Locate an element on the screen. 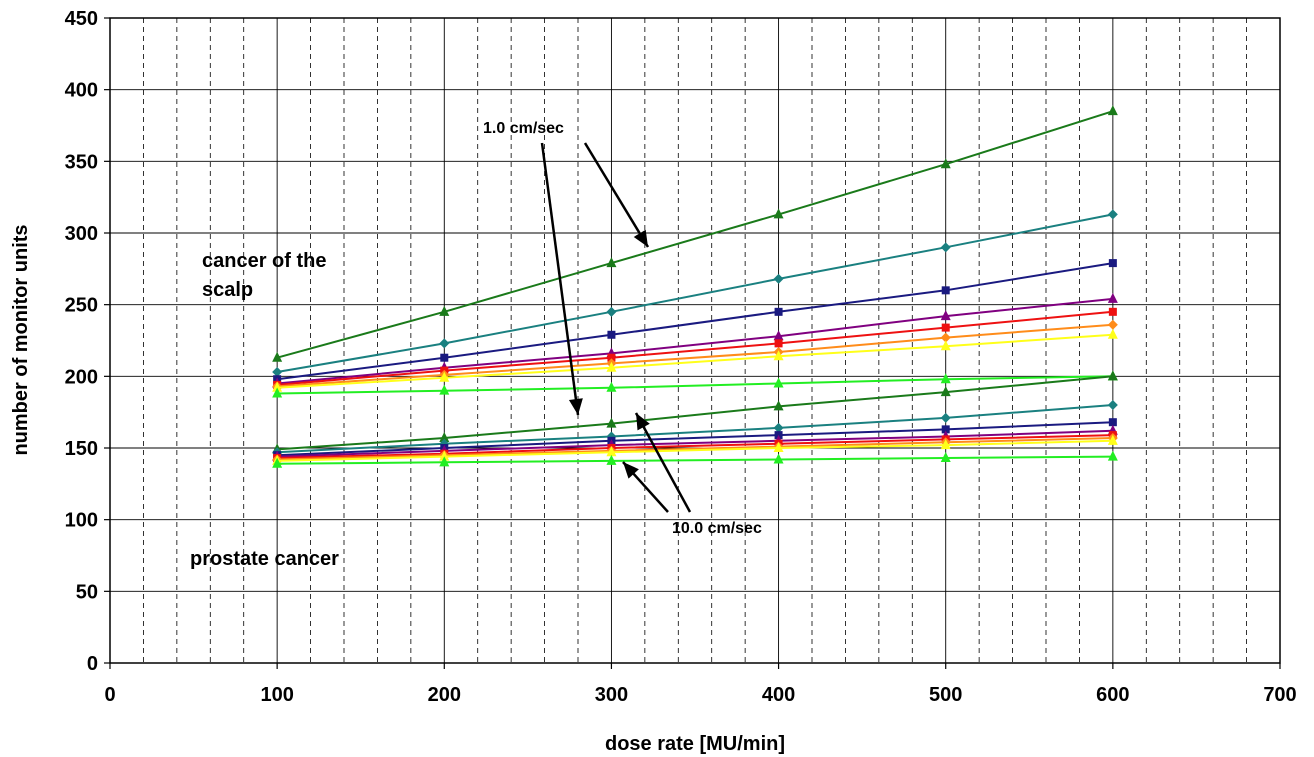 This screenshot has height=757, width=1314. annotation-scalp-line1: cancer of the is located at coordinates (264, 261).